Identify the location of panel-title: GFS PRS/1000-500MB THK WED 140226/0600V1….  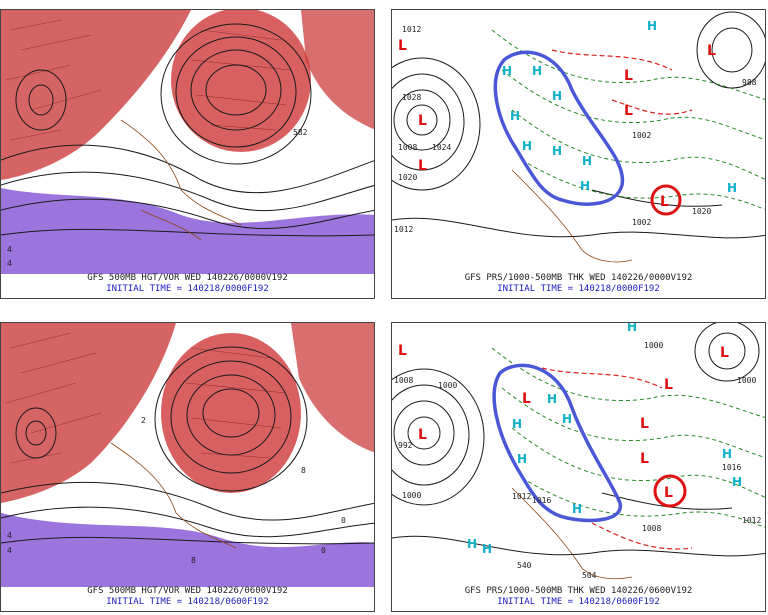
(578, 591).